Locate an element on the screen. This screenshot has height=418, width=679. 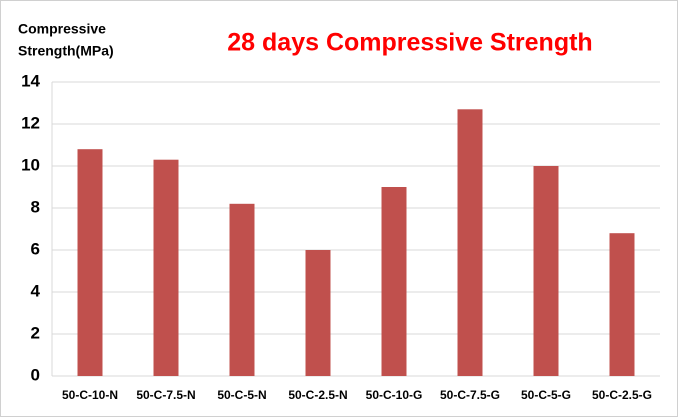
x-tick-label: 50-C-5-G is located at coordinates (546, 395).